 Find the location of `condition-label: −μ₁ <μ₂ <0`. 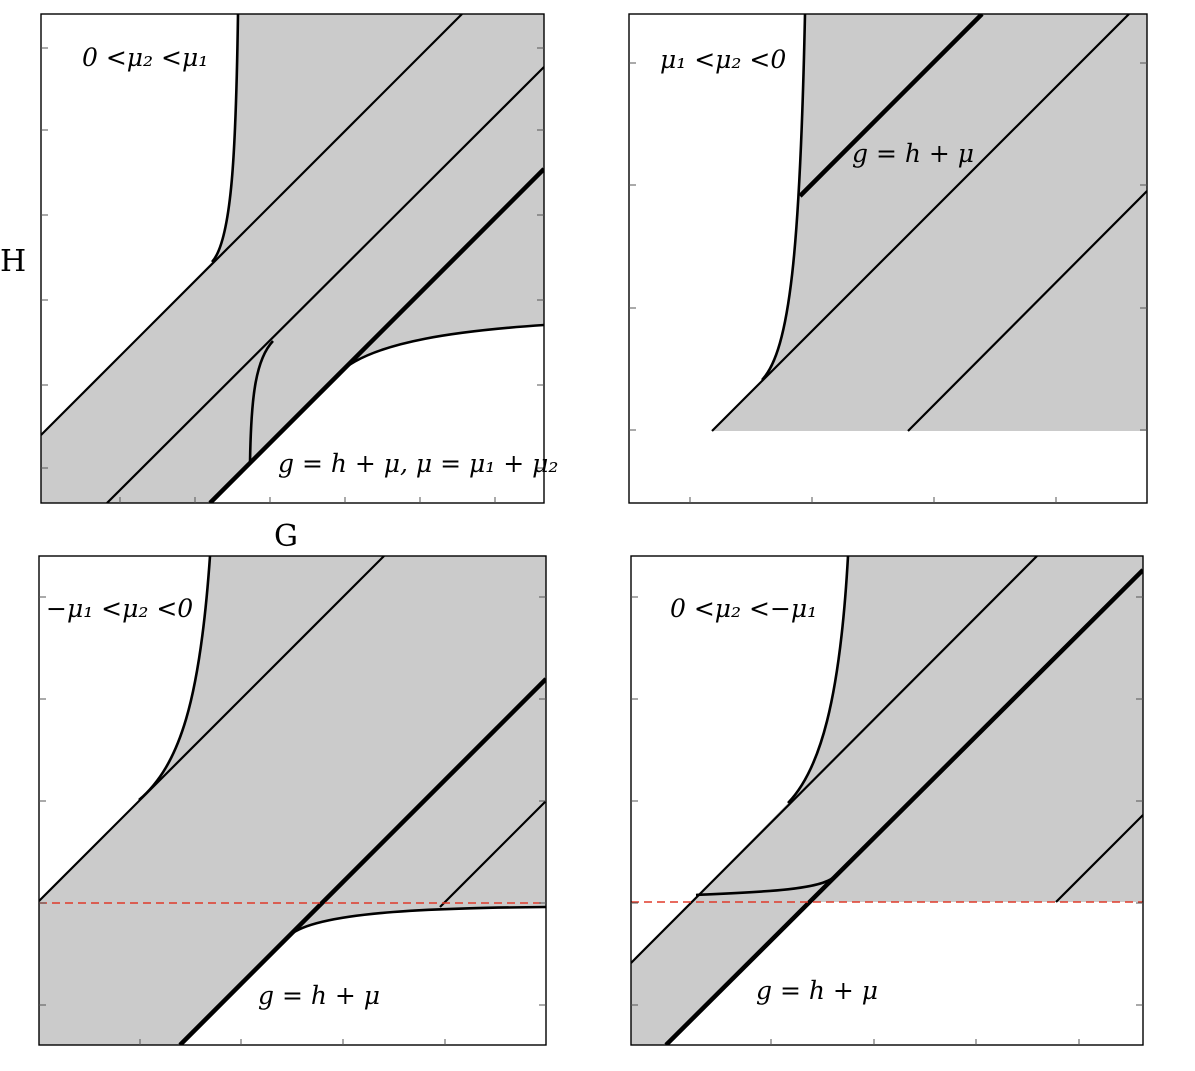

condition-label: −μ₁ <μ₂ <0 is located at coordinates (119, 608).